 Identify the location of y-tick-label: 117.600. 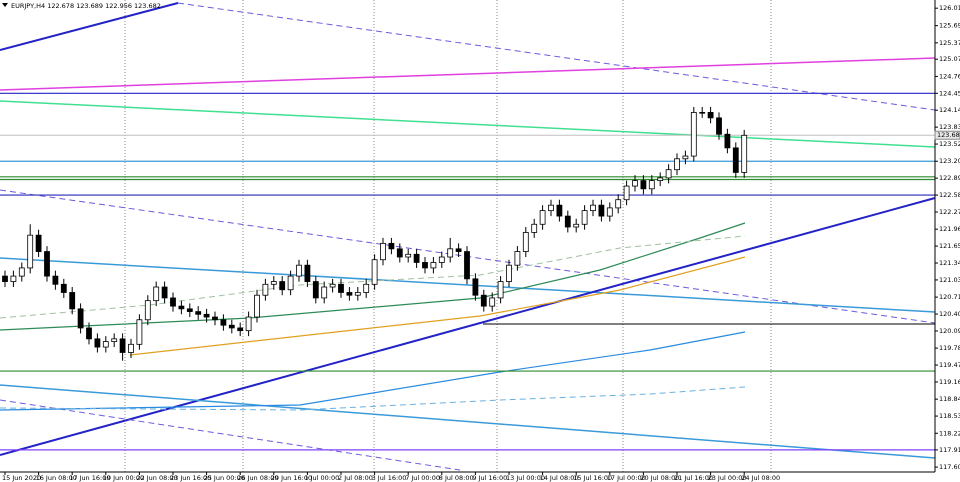
(949, 467).